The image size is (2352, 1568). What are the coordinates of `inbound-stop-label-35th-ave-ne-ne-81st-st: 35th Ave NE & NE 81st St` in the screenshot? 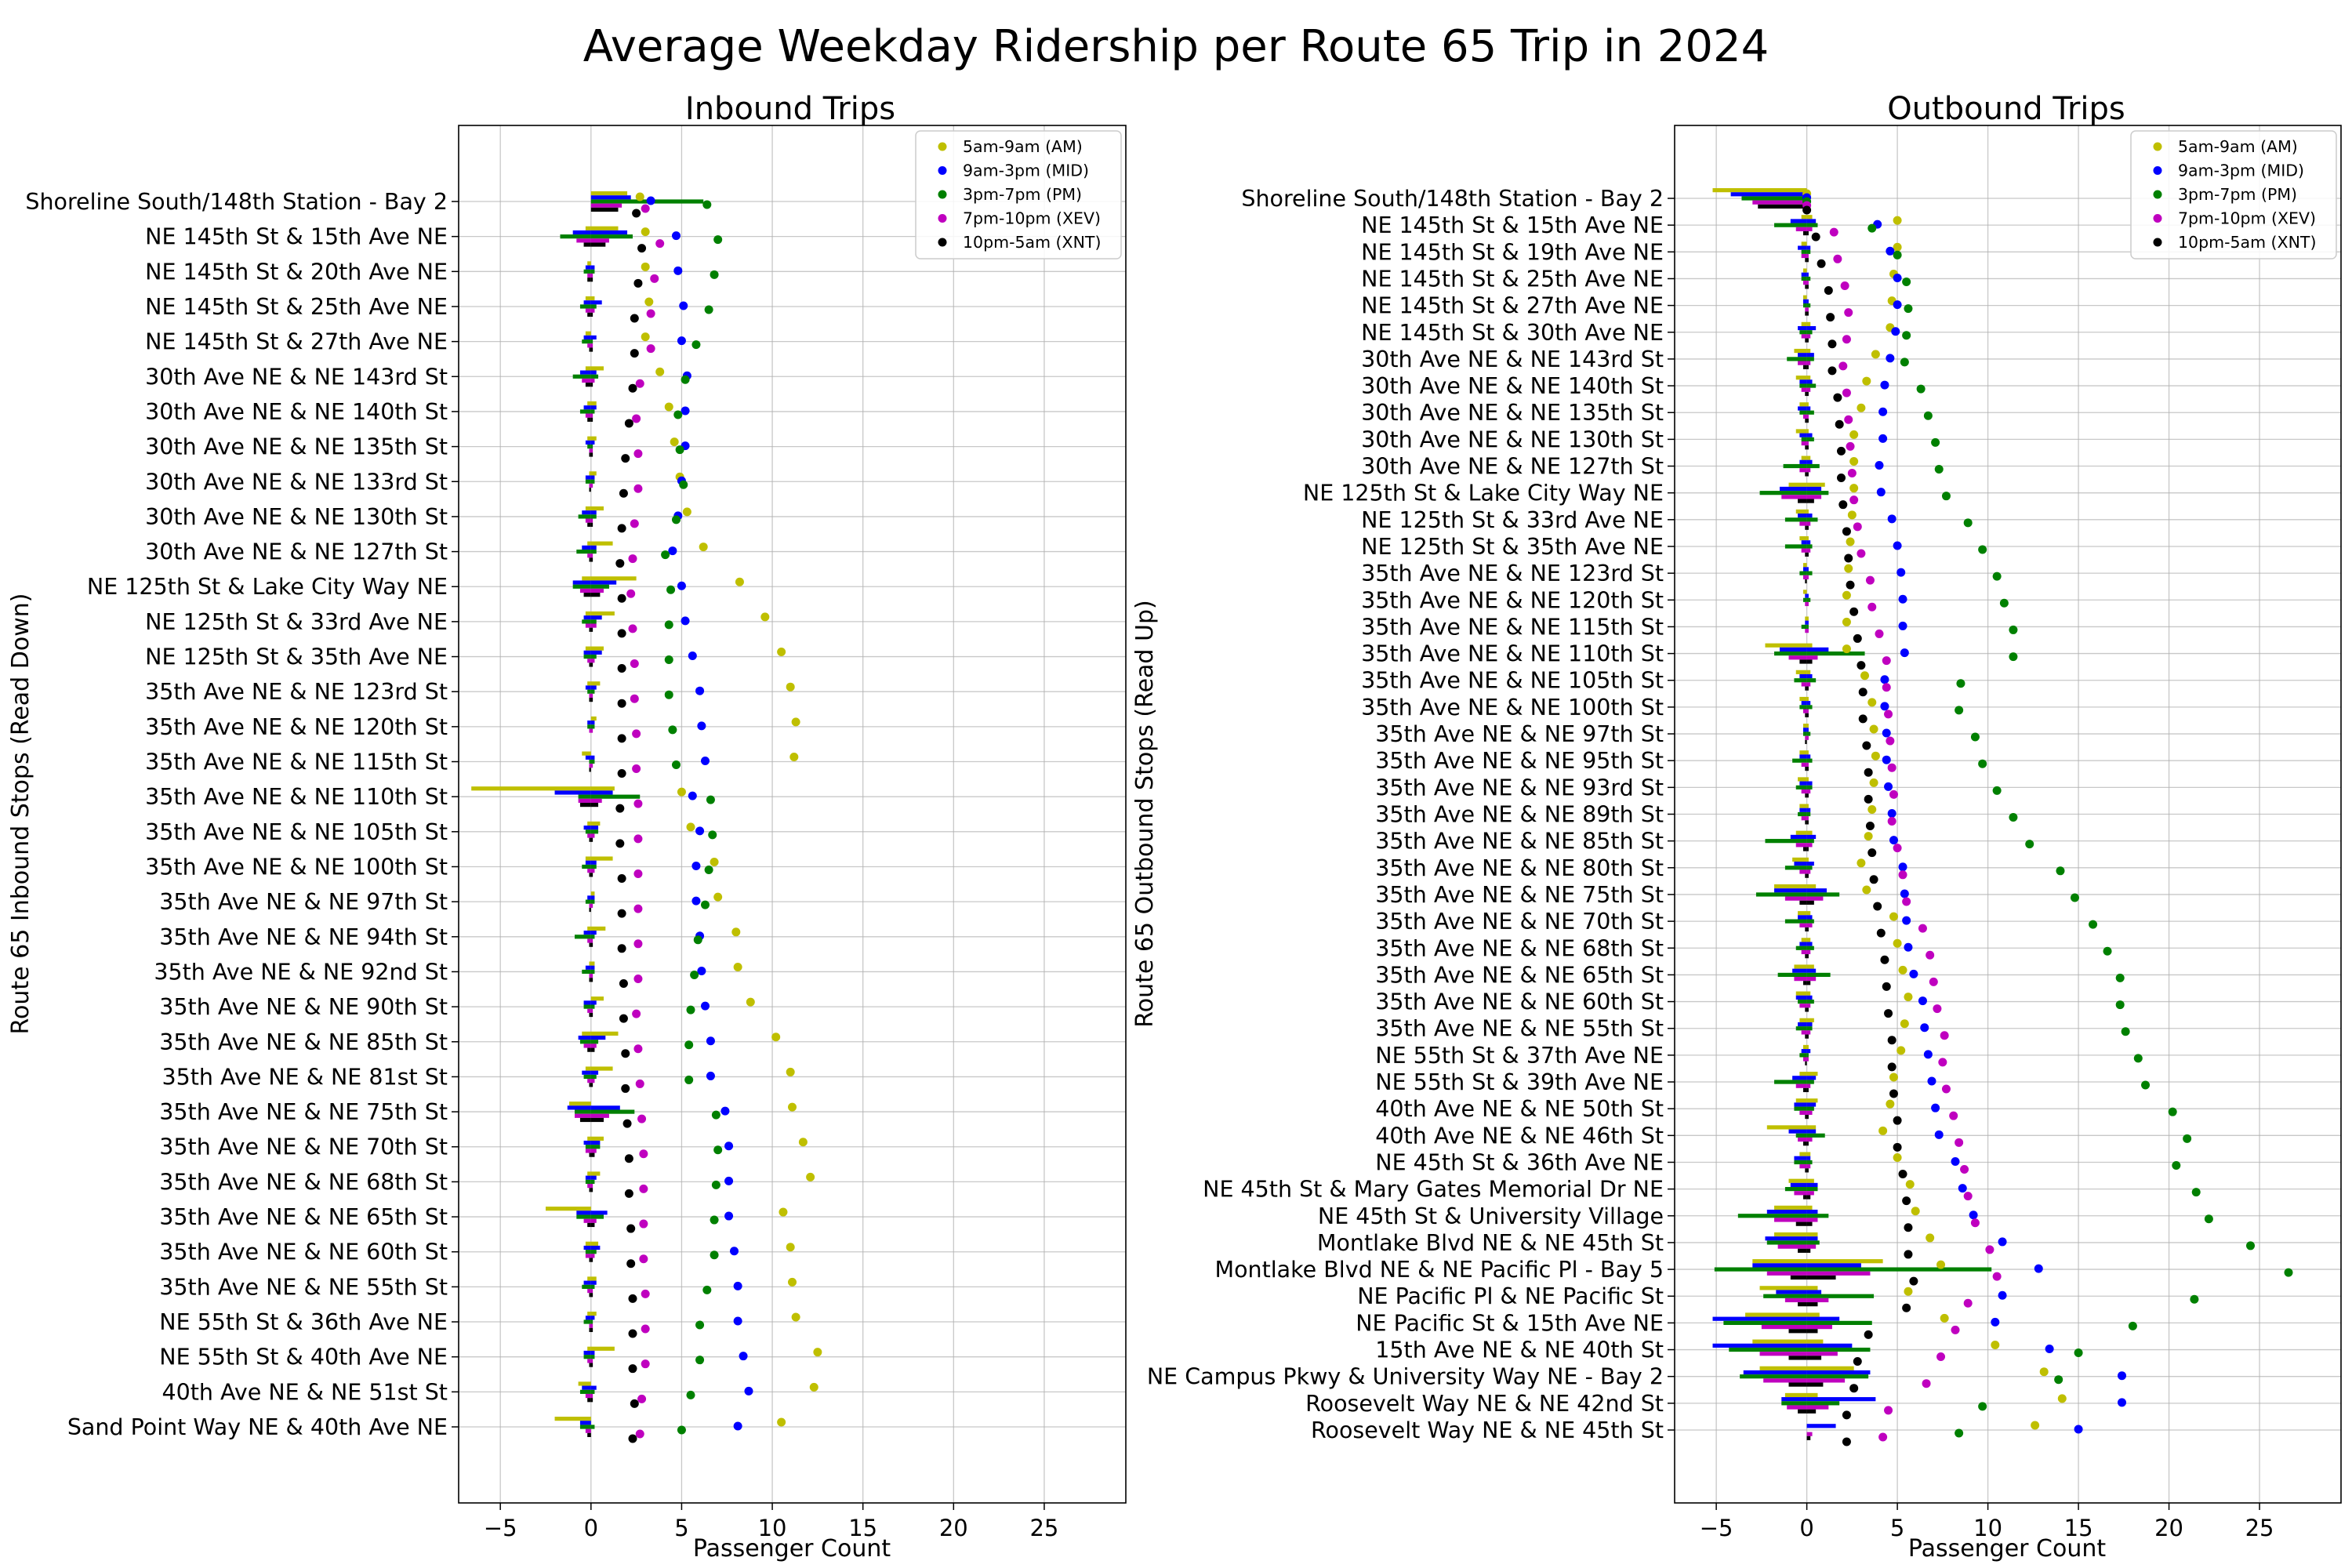 It's located at (305, 1077).